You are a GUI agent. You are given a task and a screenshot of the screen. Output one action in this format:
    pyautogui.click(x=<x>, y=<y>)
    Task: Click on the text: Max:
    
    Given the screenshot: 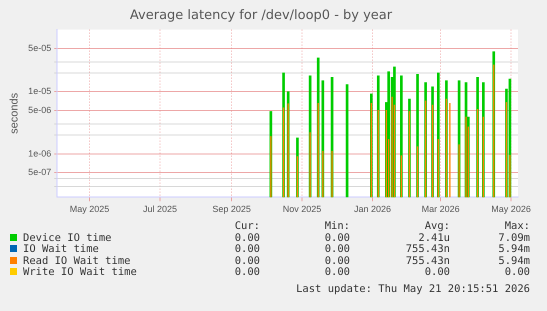 What is the action you would take?
    pyautogui.click(x=517, y=226)
    